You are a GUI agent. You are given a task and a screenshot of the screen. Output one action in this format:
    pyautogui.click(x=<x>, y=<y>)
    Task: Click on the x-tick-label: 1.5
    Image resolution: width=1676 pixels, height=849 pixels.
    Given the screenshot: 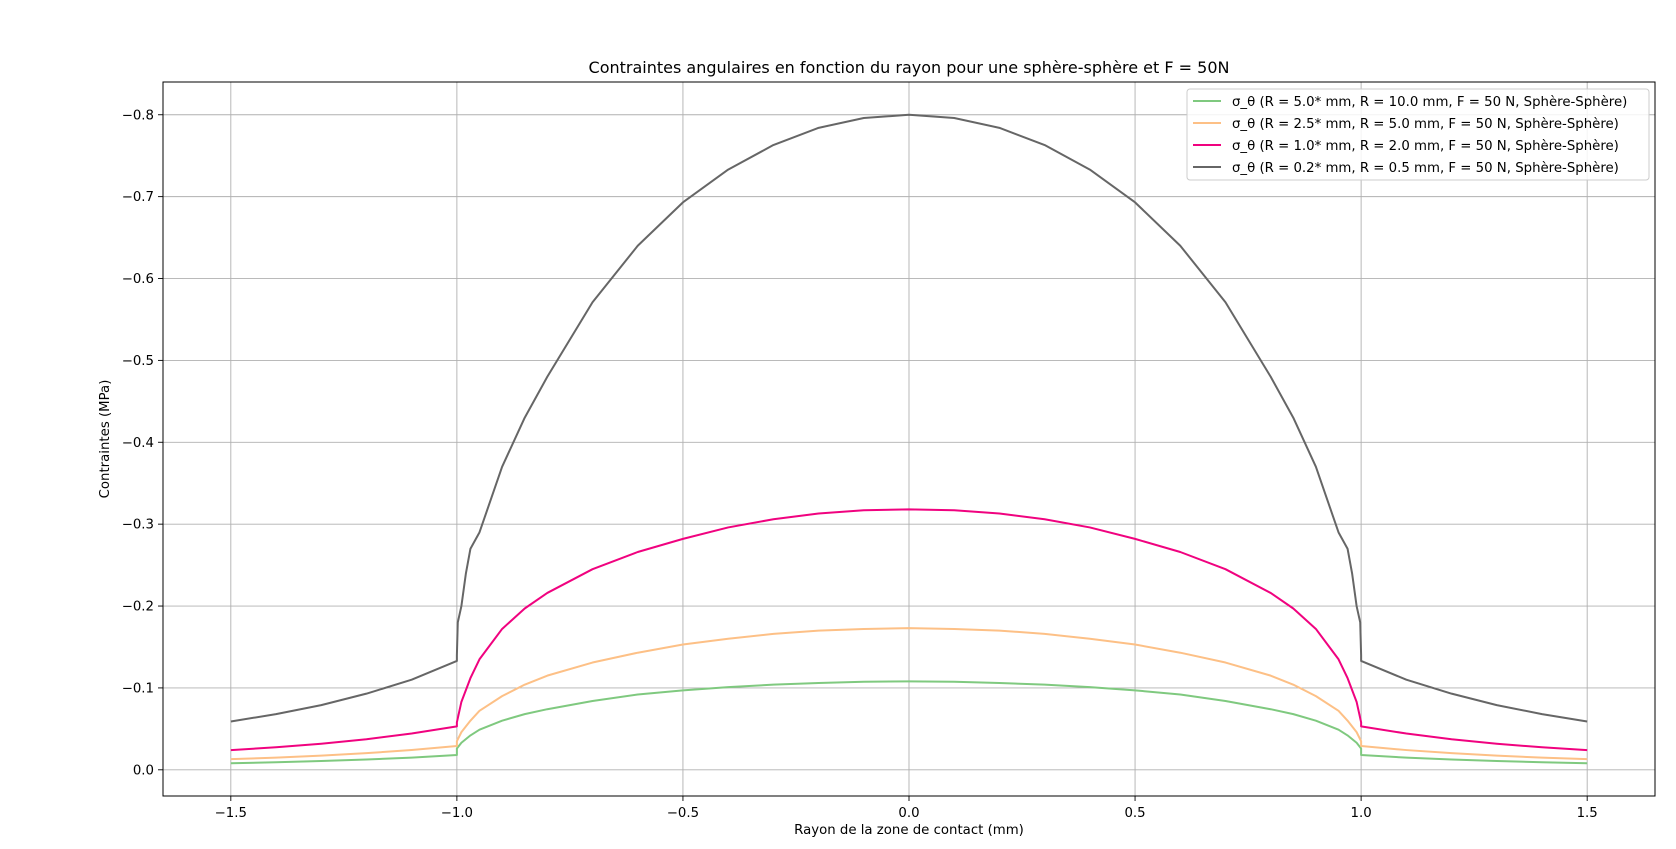 What is the action you would take?
    pyautogui.click(x=1587, y=813)
    